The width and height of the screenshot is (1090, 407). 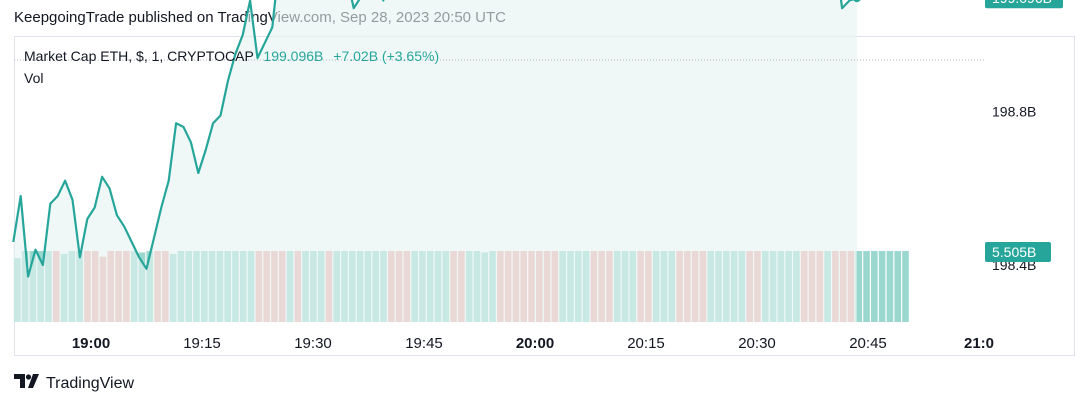 What do you see at coordinates (979, 343) in the screenshot?
I see `x-tick-label: 21:0` at bounding box center [979, 343].